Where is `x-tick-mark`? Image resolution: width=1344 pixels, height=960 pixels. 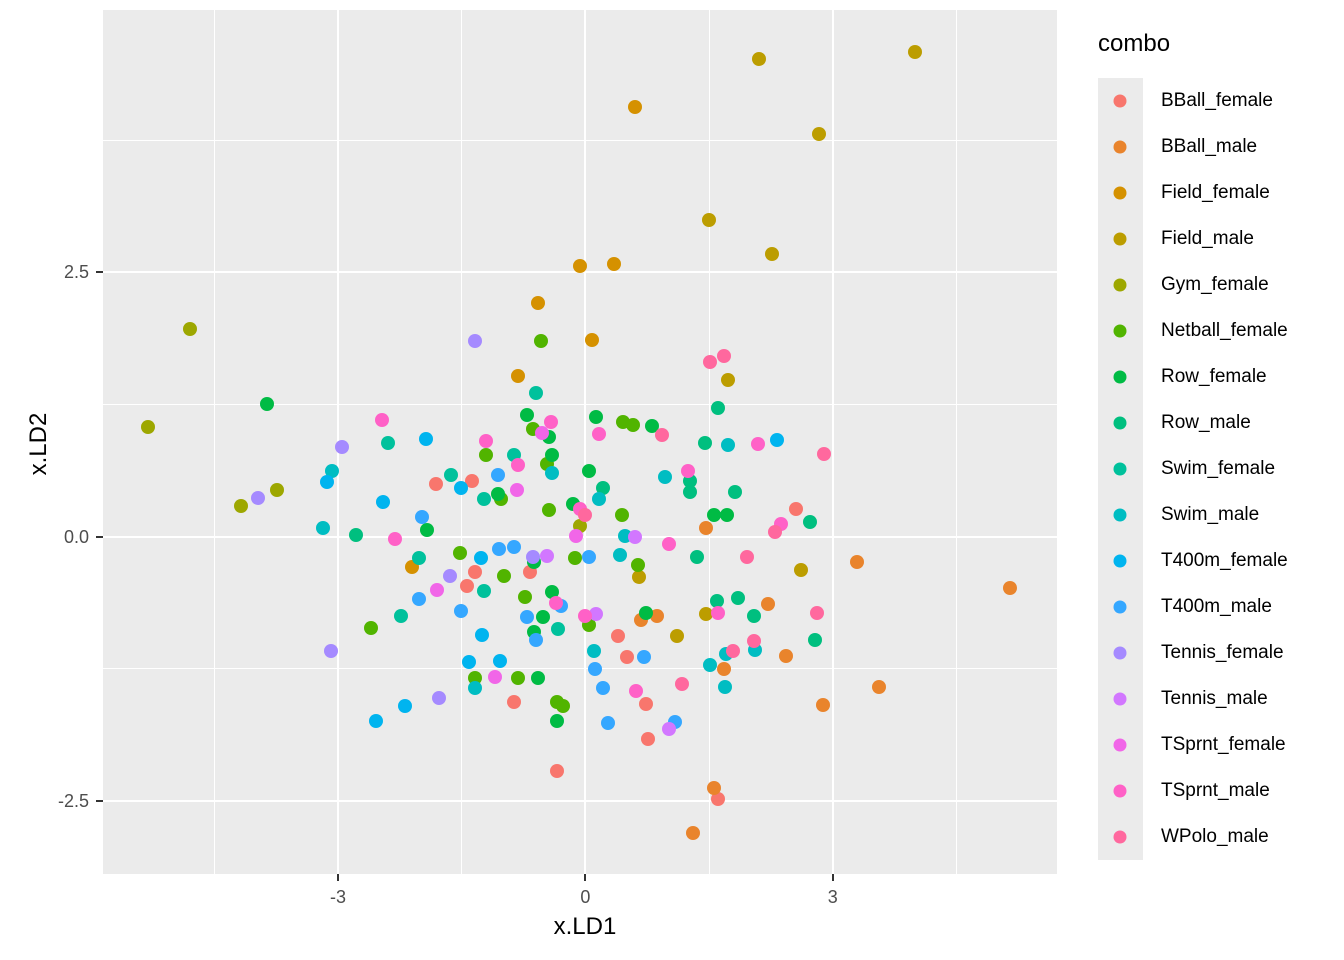
x-tick-mark is located at coordinates (337, 877).